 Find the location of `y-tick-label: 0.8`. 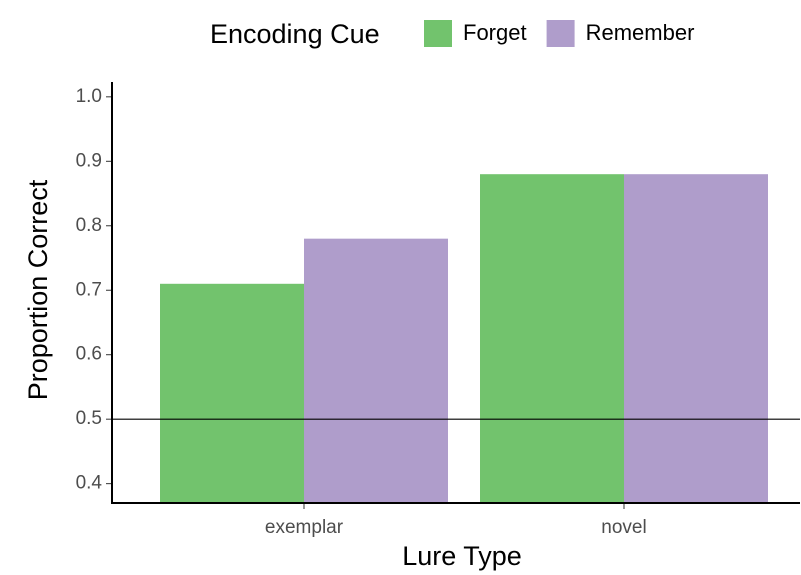

y-tick-label: 0.8 is located at coordinates (89, 225).